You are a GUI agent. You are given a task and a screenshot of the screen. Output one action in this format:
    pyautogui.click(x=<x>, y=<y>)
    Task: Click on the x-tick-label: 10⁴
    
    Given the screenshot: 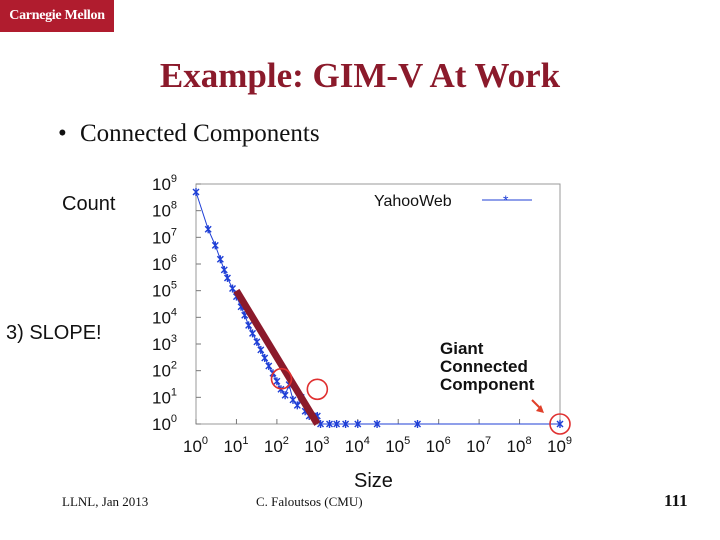 What is the action you would take?
    pyautogui.click(x=357, y=445)
    